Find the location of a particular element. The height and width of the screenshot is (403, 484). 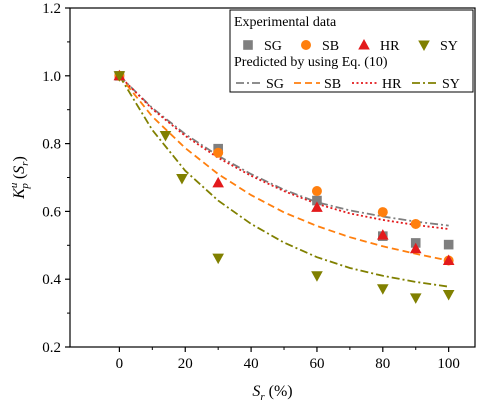

y-tick-label: 0.4 is located at coordinates (51, 280).